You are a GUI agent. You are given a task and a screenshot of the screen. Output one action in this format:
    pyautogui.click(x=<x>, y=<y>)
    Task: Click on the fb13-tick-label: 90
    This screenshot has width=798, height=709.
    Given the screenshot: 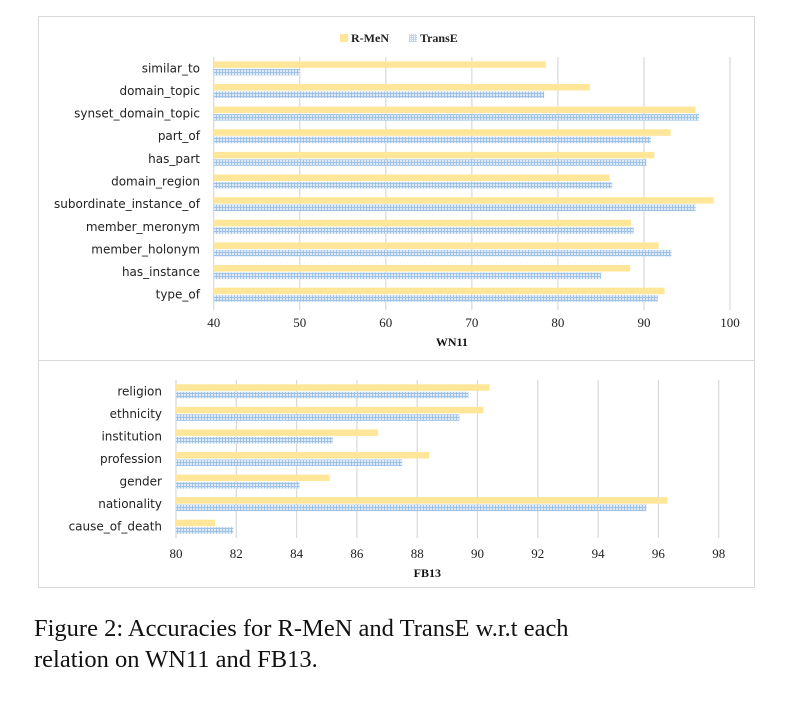 What is the action you would take?
    pyautogui.click(x=477, y=553)
    